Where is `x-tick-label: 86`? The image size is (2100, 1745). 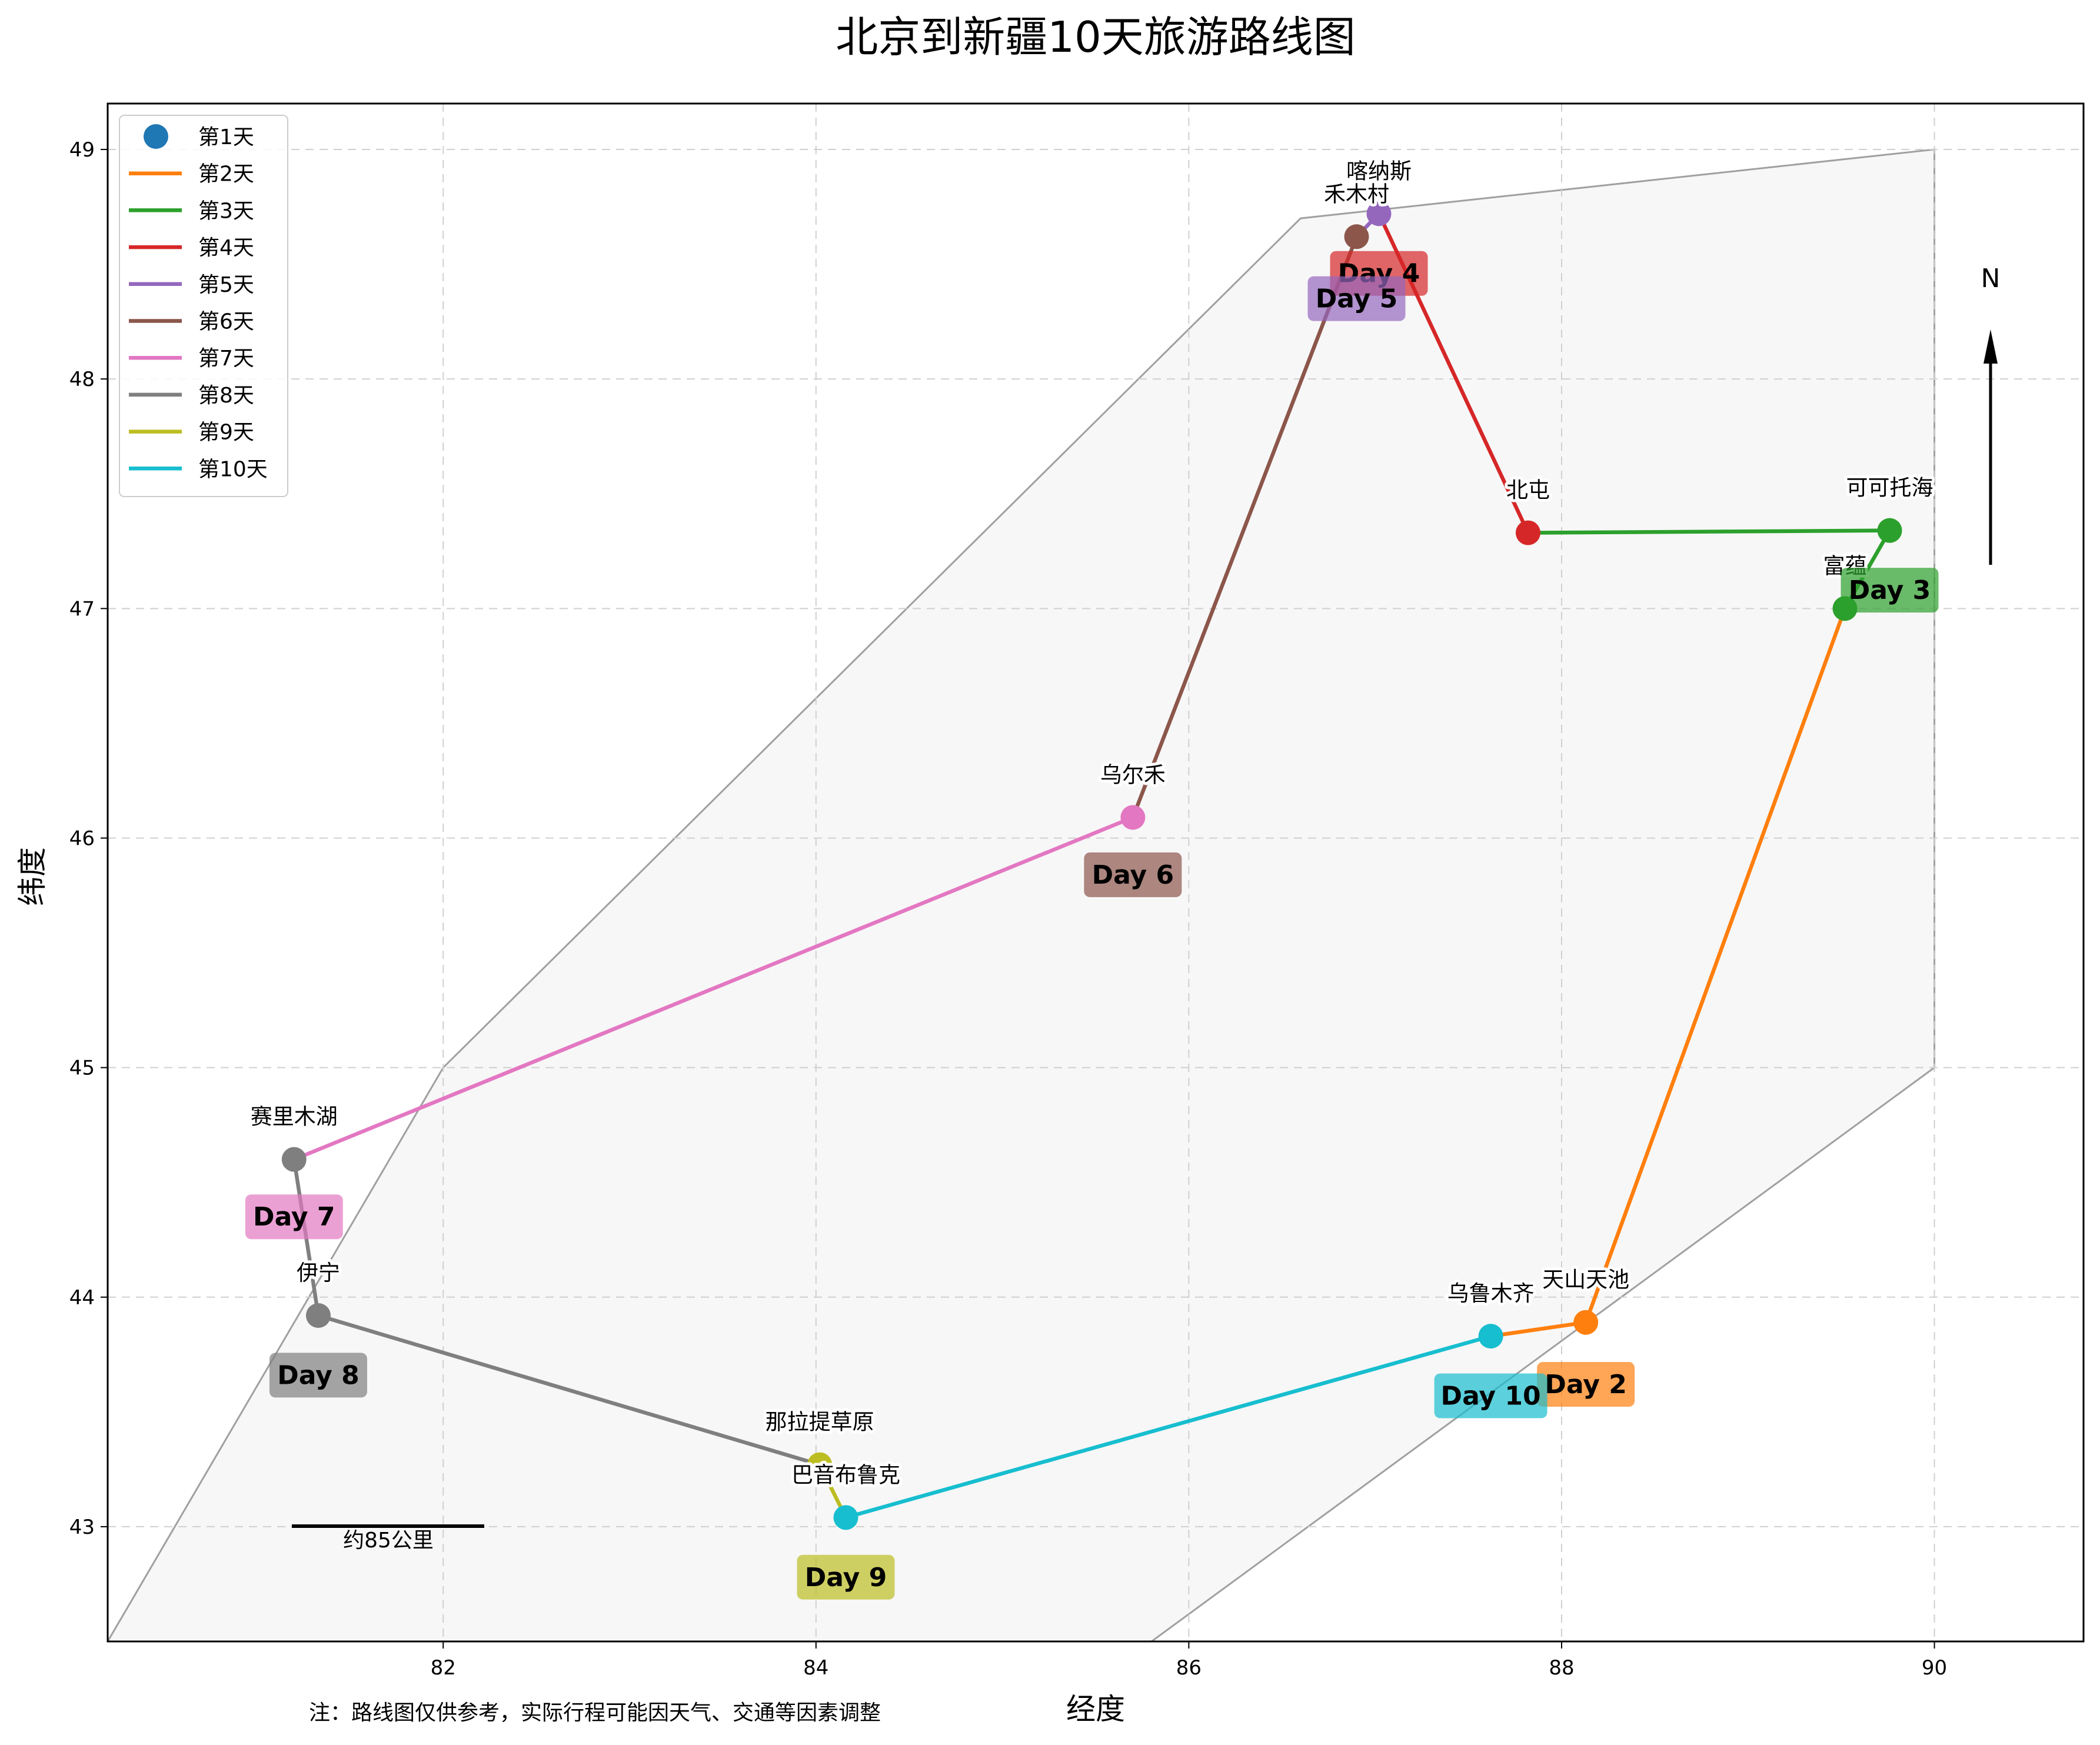
x-tick-label: 86 is located at coordinates (1189, 1668).